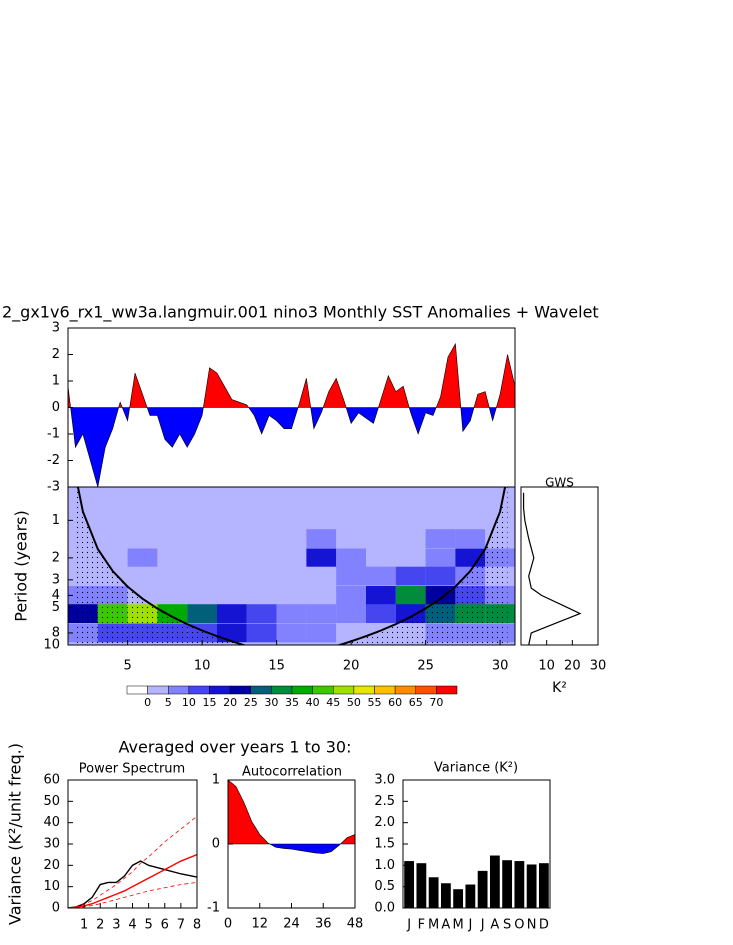 This screenshot has width=733, height=945. I want to click on x-tick-label: 5, so click(127, 666).